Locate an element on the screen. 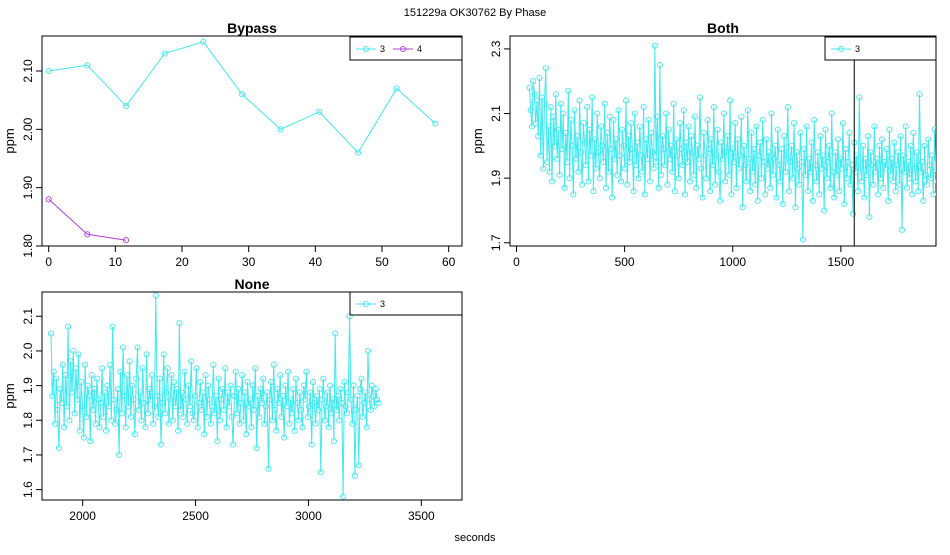  ylabel-both: ppm is located at coordinates (477, 140).